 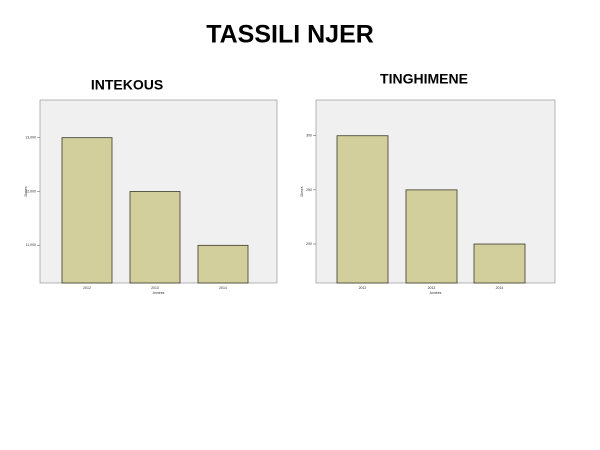 I want to click on y-tick-label: 200, so click(x=309, y=244).